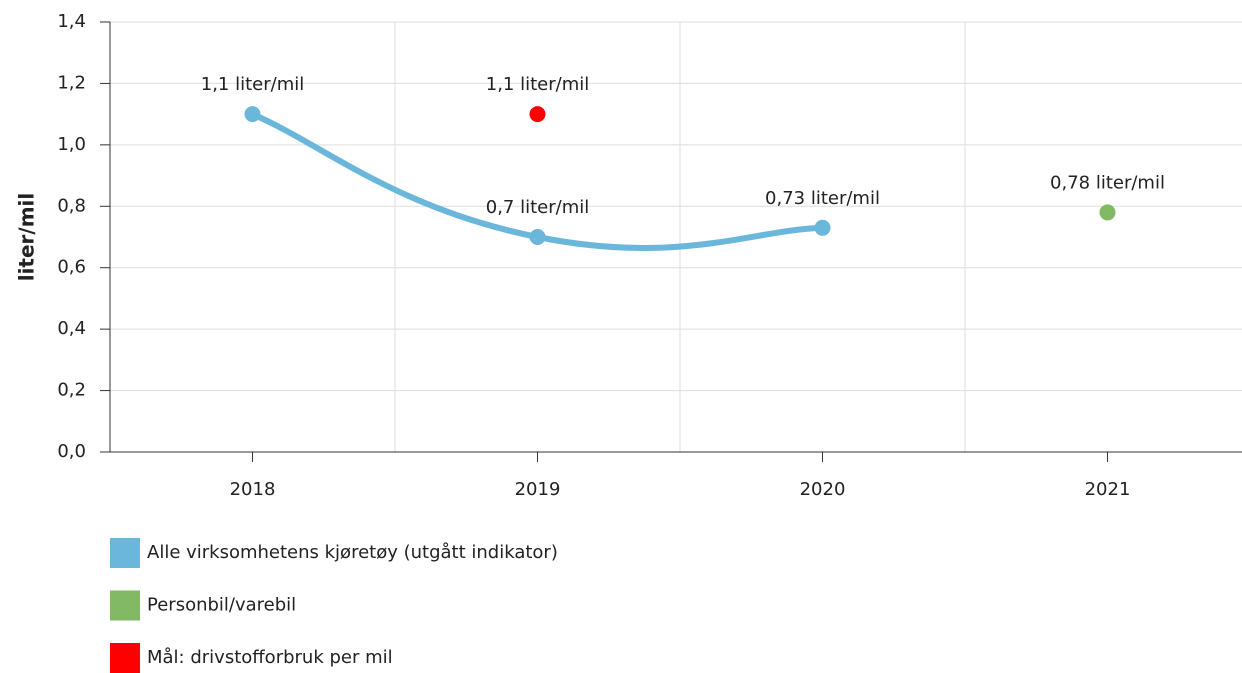 Image resolution: width=1242 pixels, height=673 pixels. Describe the element at coordinates (71, 144) in the screenshot. I see `y-tick-label: 1,0` at that location.